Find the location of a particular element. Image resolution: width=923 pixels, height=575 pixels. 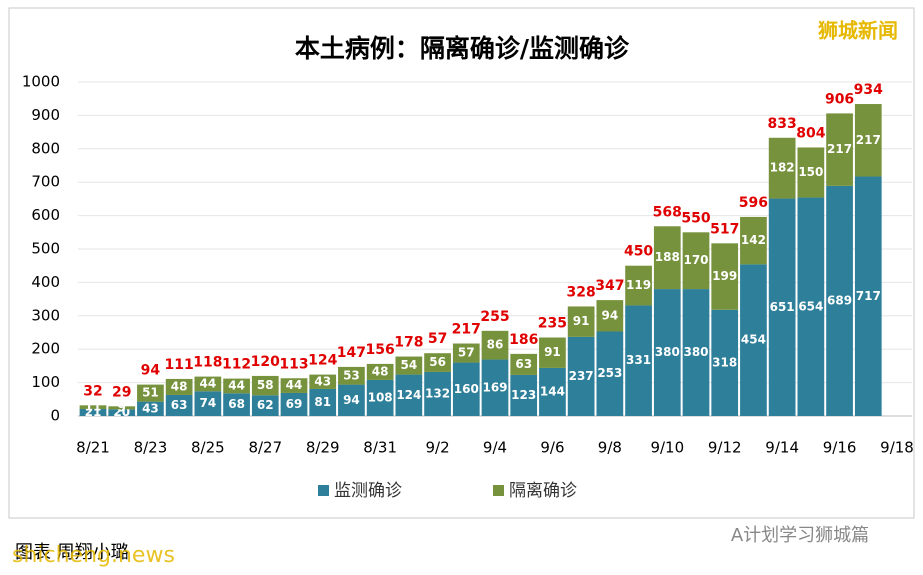

segment-label: 94 is located at coordinates (610, 315).